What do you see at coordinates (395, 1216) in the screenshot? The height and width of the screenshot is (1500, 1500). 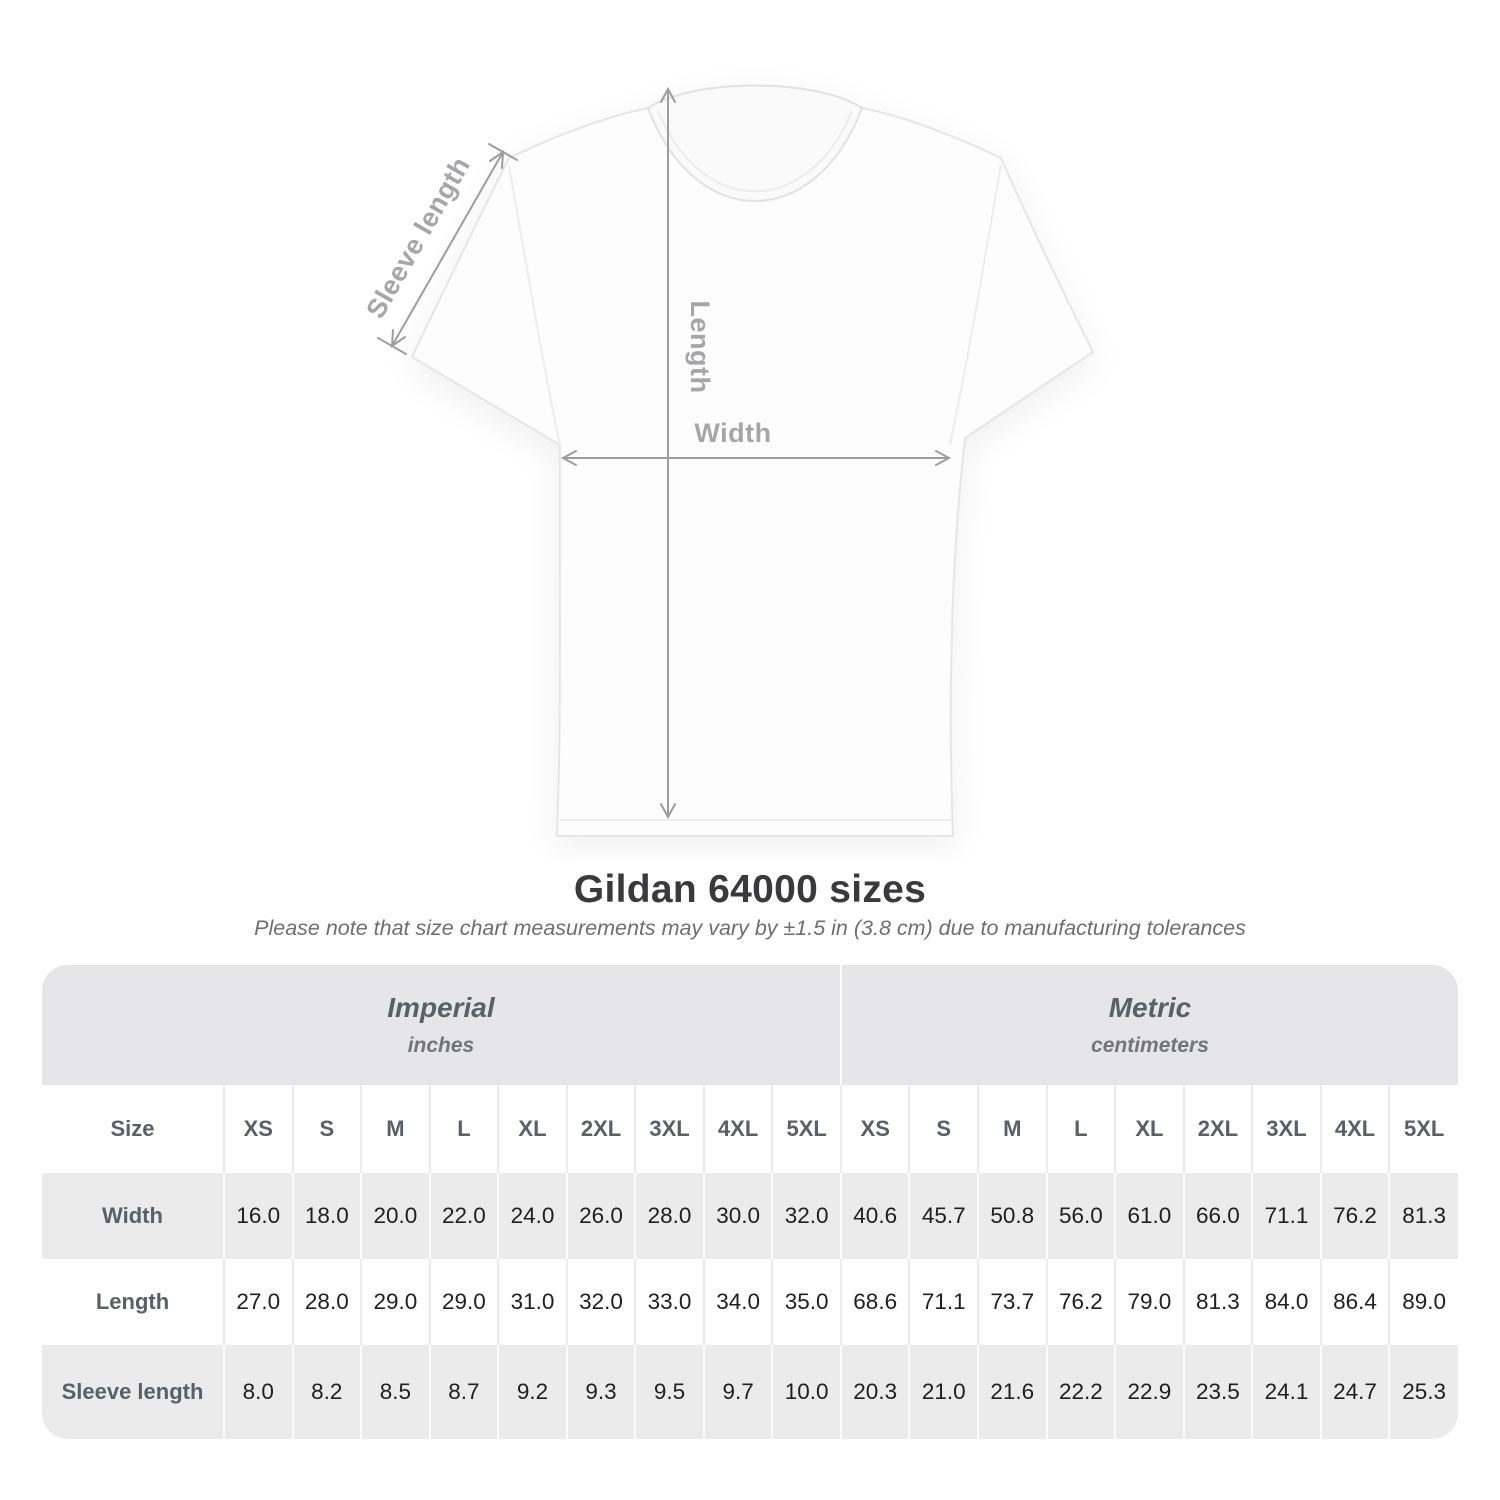 I see `measurement-value-cell: 20.0` at bounding box center [395, 1216].